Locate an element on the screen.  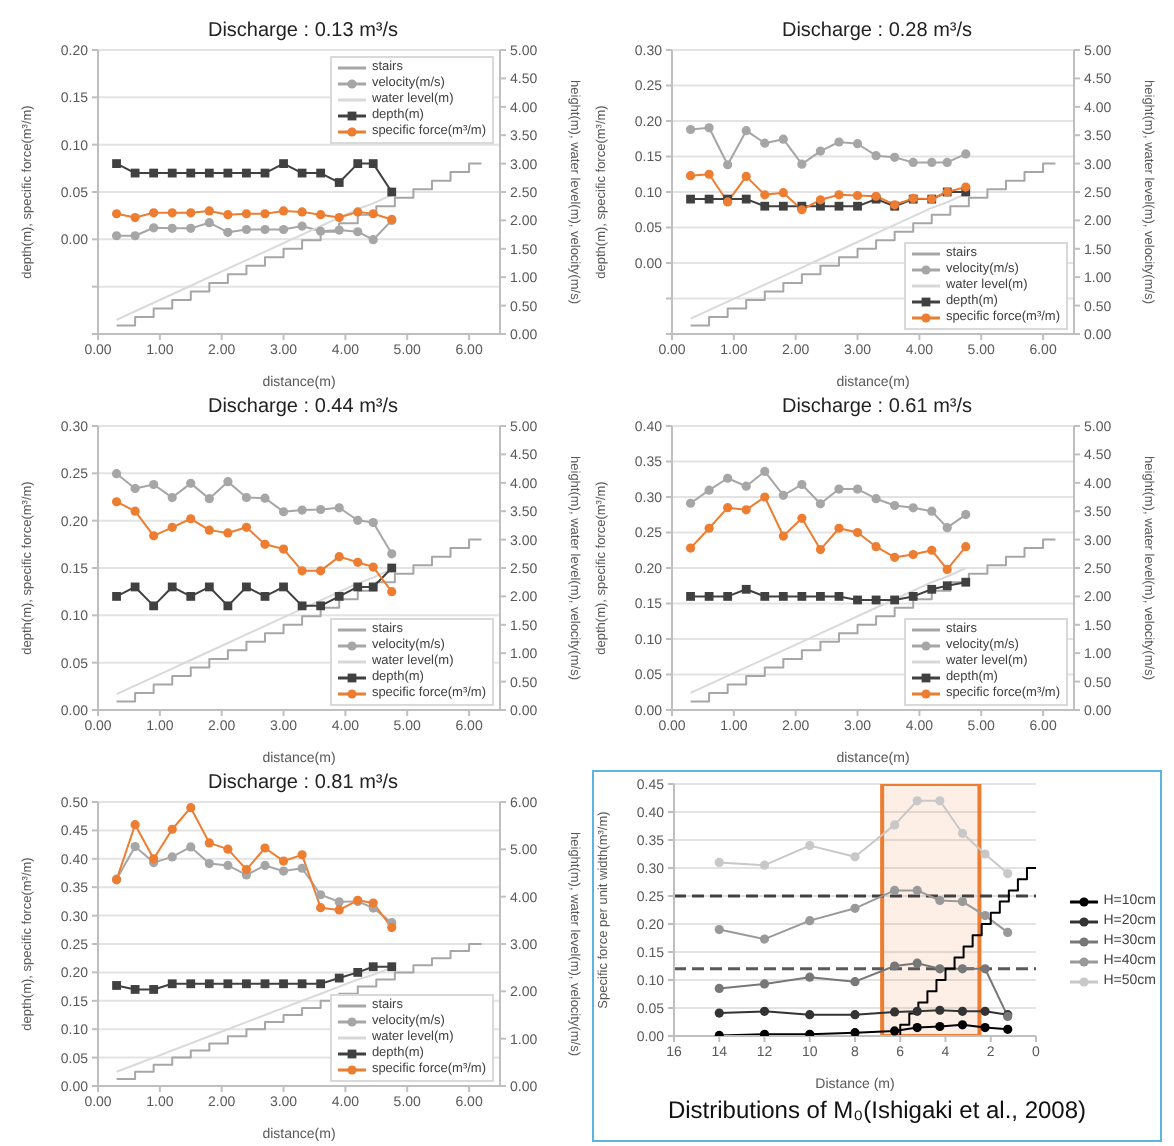
chart-title: Discharge : 0.28 m³/s is located at coordinates (877, 31).